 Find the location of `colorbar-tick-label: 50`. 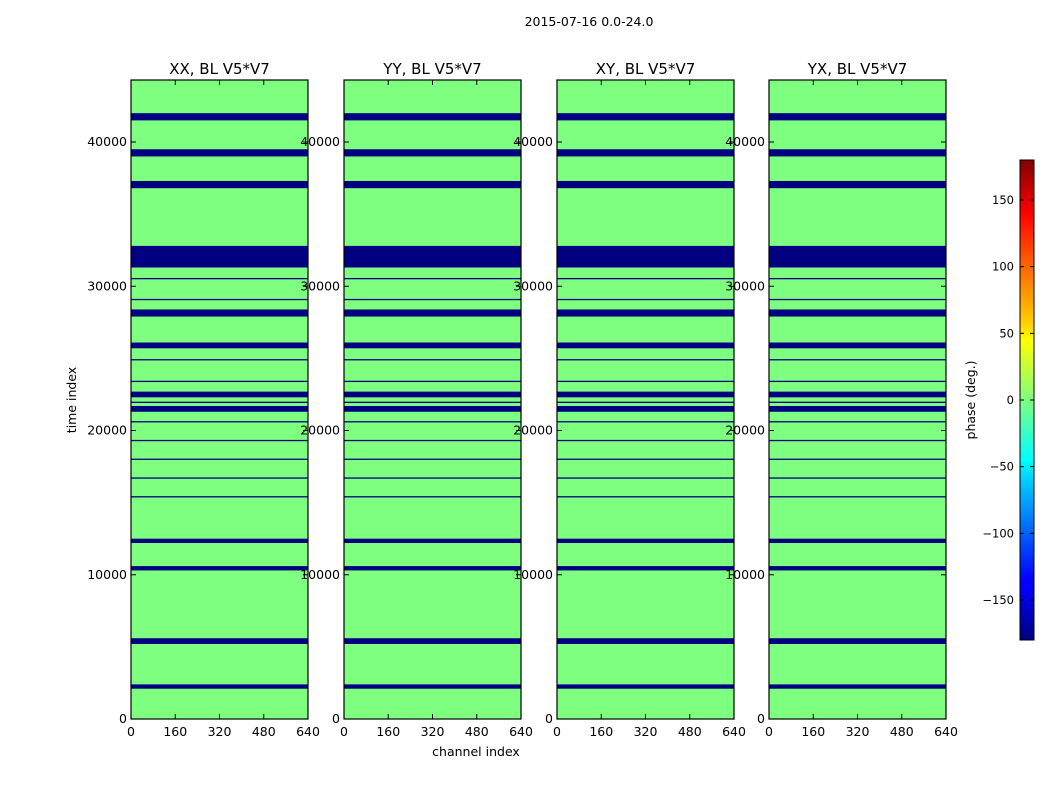

colorbar-tick-label: 50 is located at coordinates (1006, 333).